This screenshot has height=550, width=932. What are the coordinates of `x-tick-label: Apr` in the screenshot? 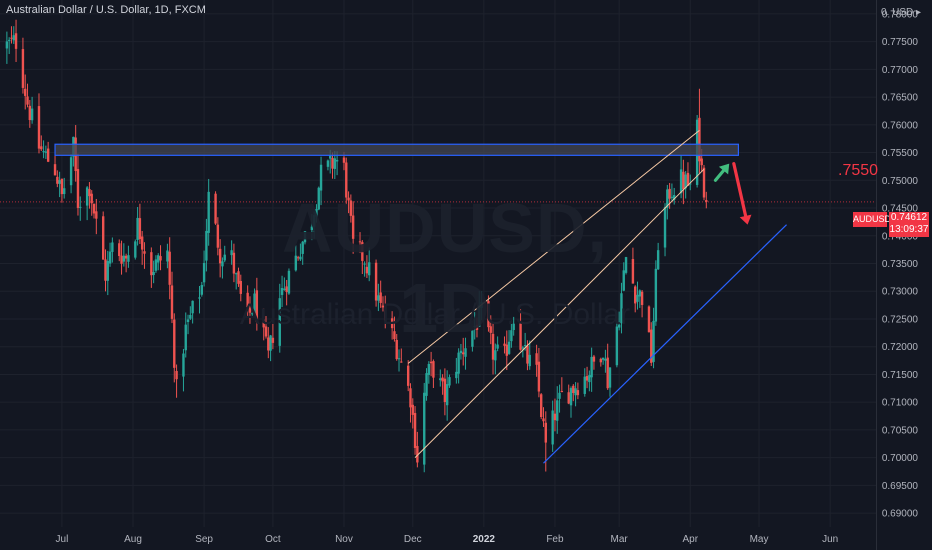 It's located at (690, 539).